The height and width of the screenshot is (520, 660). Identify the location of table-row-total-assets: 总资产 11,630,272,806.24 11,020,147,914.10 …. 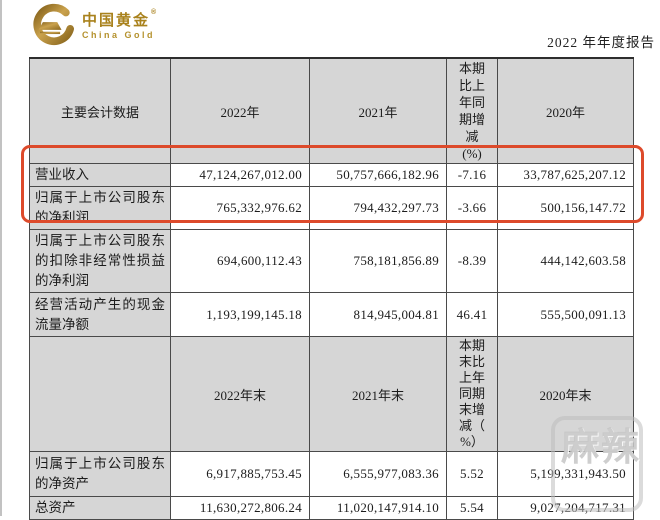
(331, 508).